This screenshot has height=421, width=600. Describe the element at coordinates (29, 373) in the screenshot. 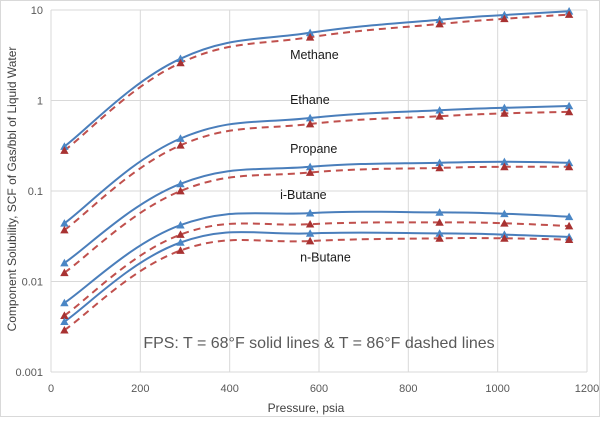

I see `y-tick-label: 0.001` at that location.